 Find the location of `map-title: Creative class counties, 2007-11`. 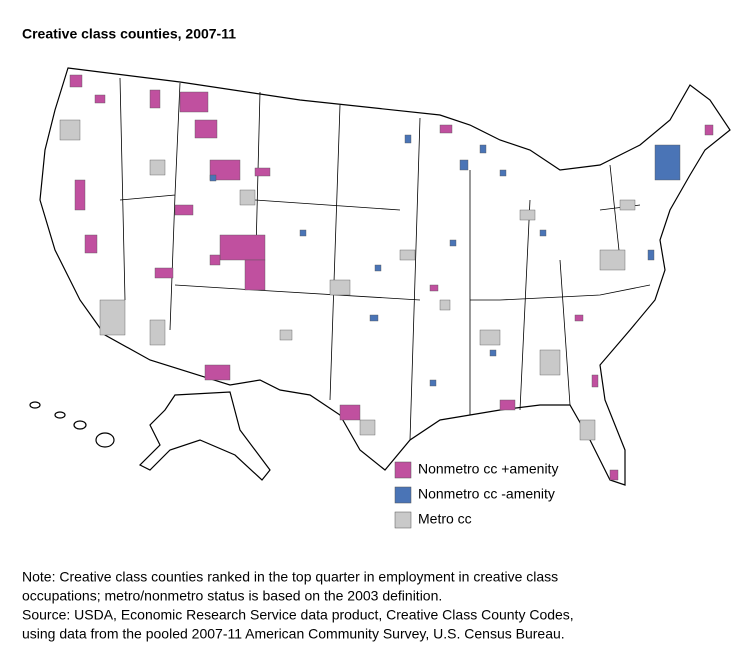

map-title: Creative class counties, 2007-11 is located at coordinates (129, 34).